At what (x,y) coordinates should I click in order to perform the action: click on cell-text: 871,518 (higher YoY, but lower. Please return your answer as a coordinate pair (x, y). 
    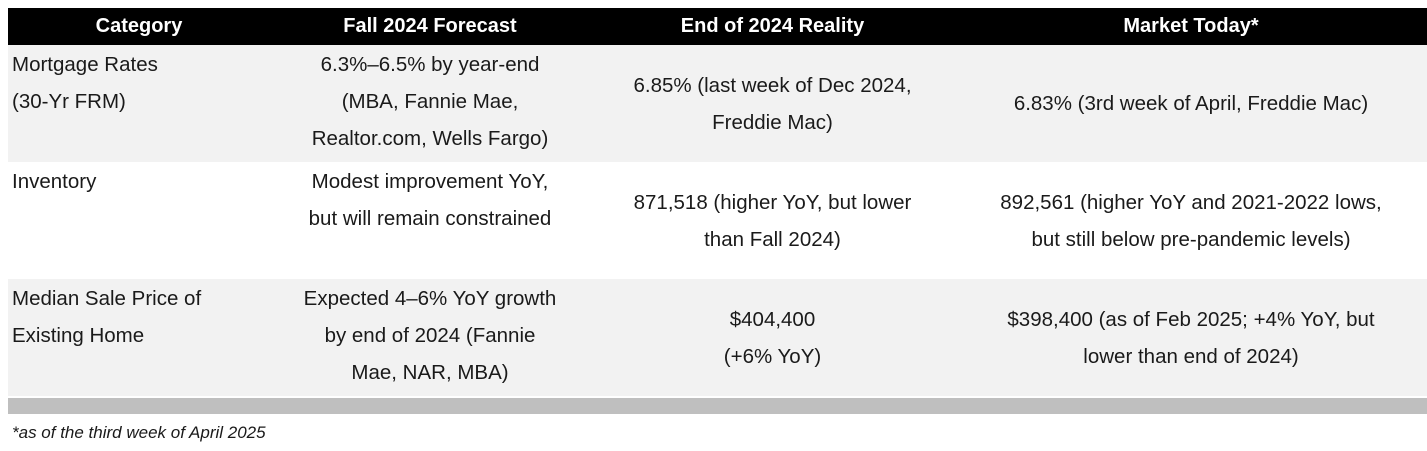
    Looking at the image, I should click on (772, 202).